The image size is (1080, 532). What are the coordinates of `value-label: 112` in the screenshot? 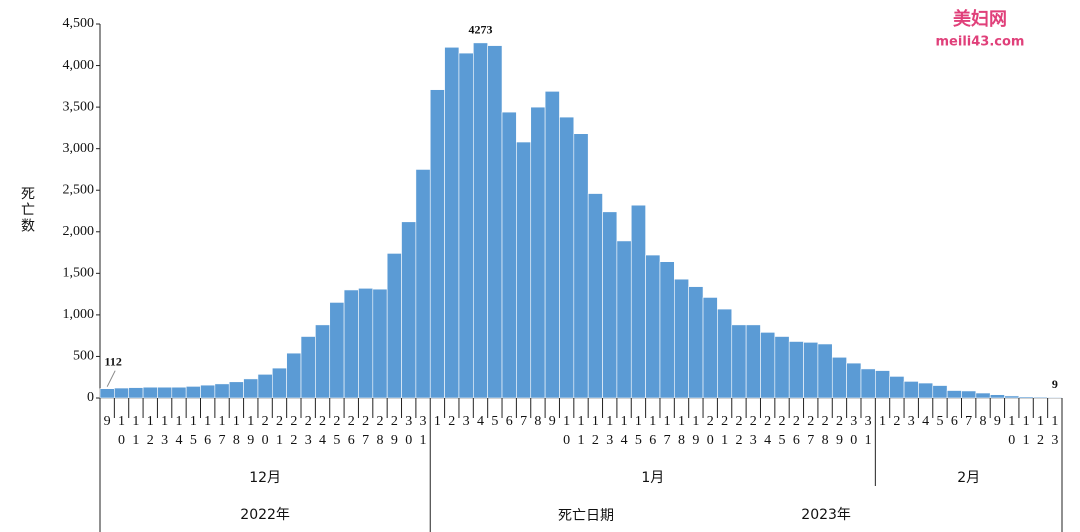 It's located at (113, 361).